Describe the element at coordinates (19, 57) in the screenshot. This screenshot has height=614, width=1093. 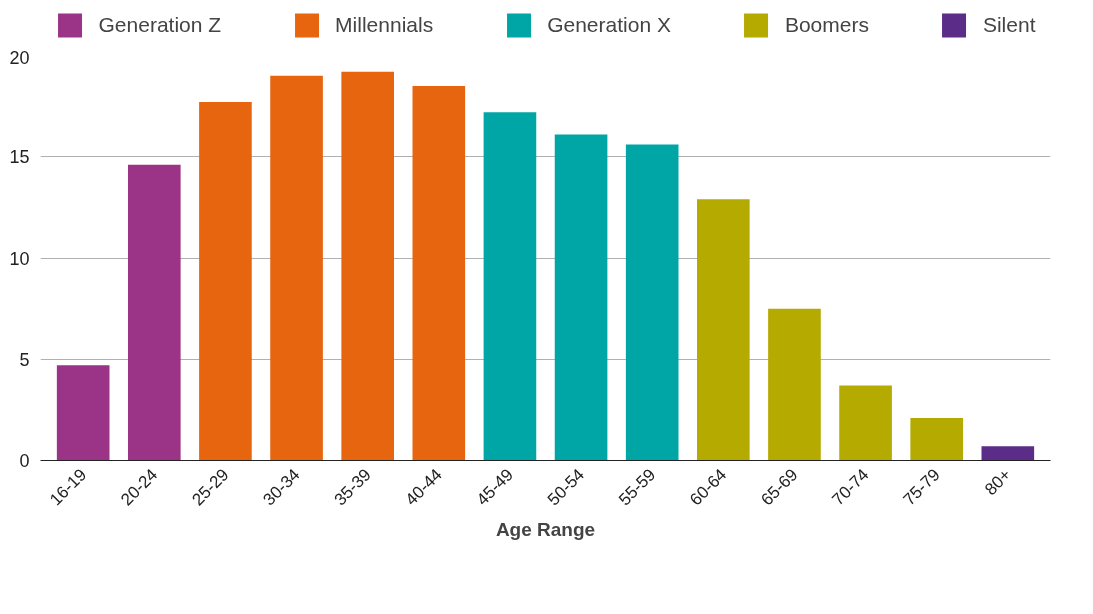
I see `y-tick-label: 20` at that location.